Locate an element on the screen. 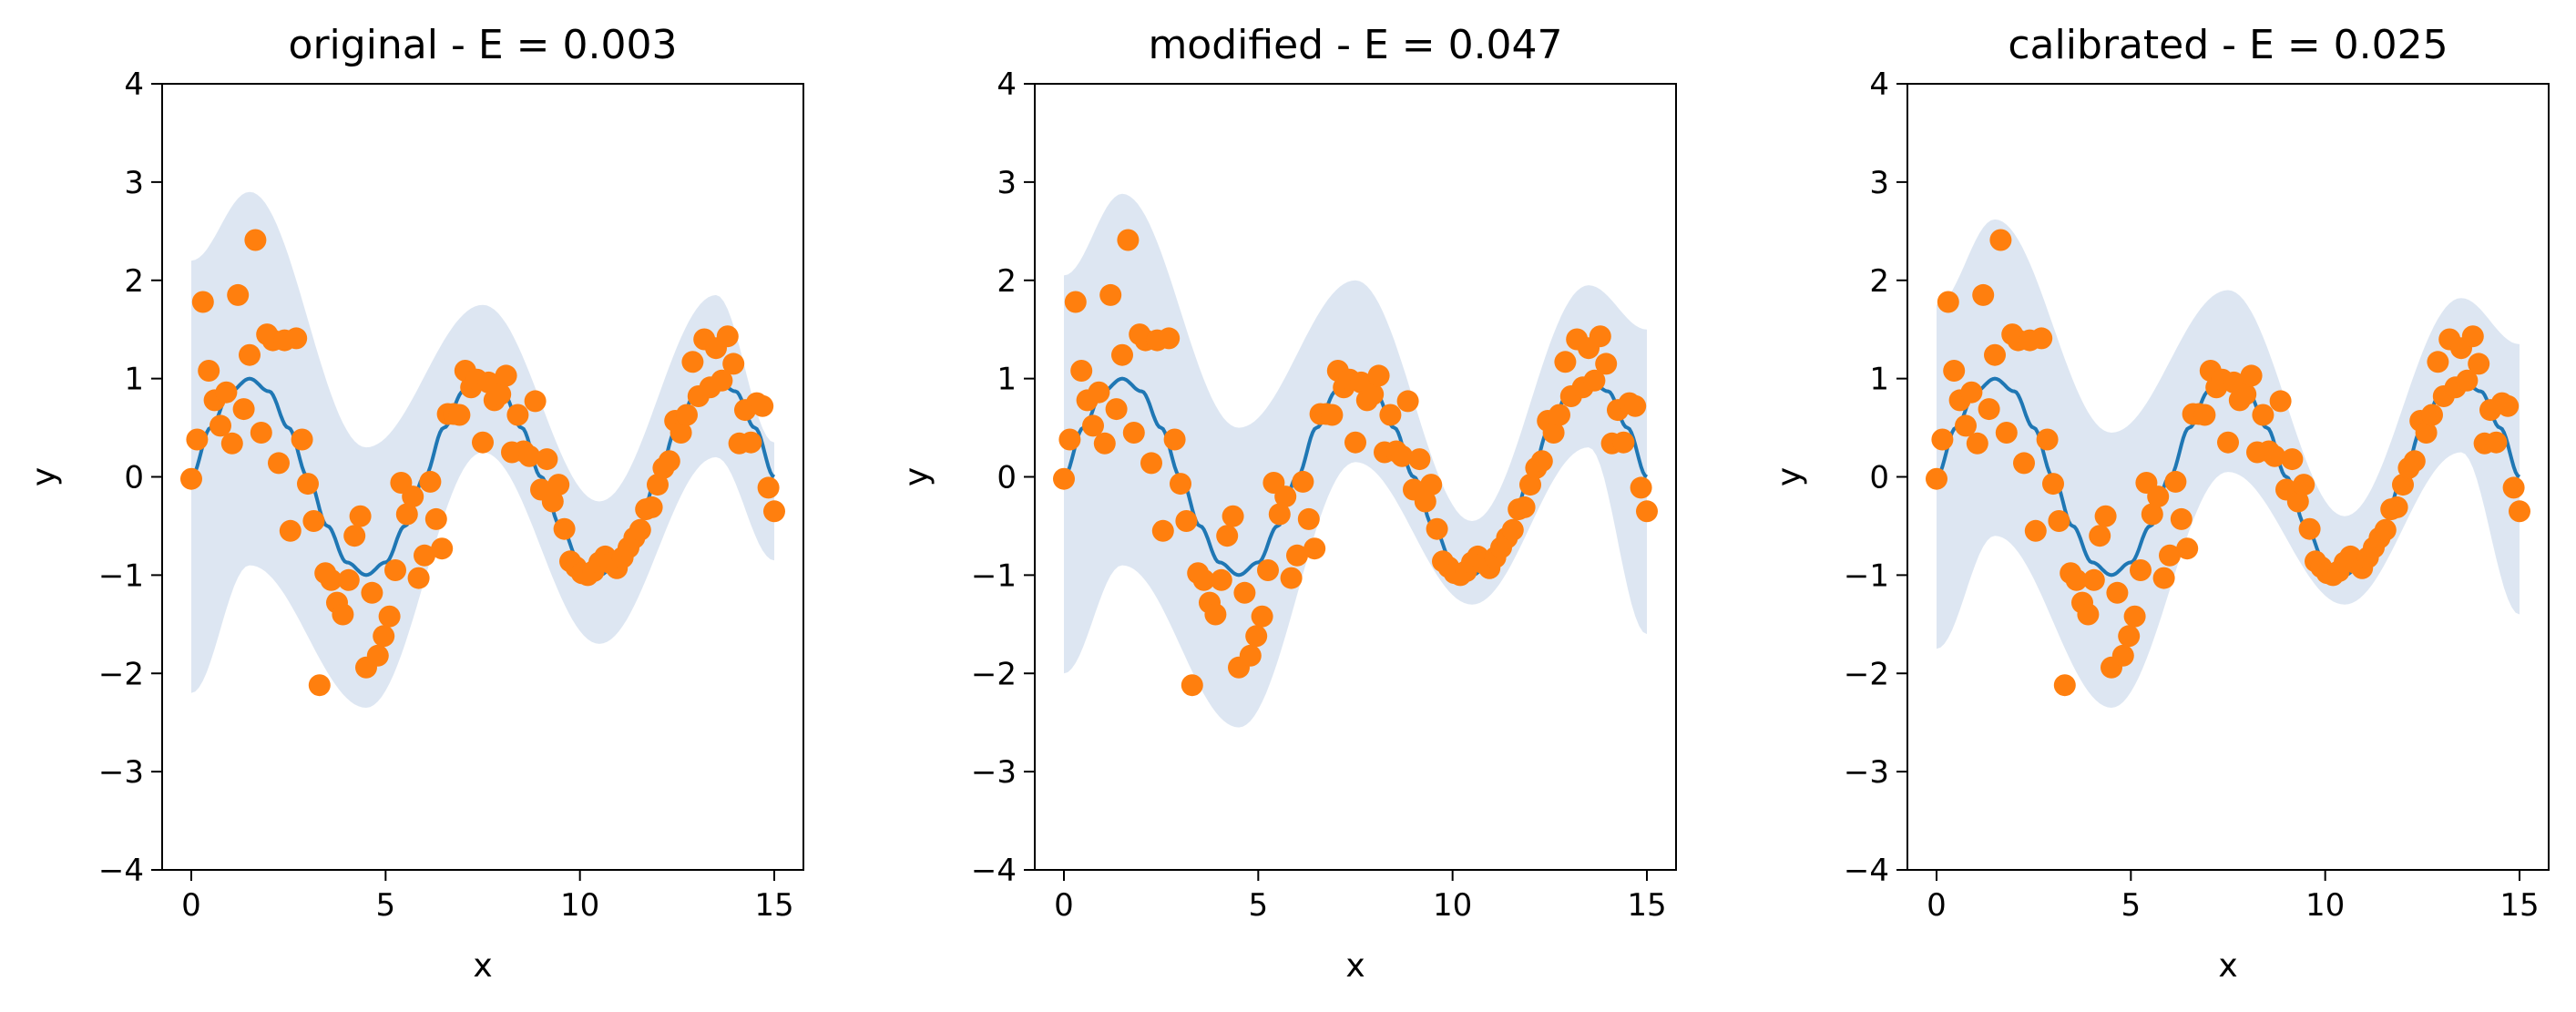 The height and width of the screenshot is (1012, 2576). x-tick-label: 15 is located at coordinates (2519, 905).